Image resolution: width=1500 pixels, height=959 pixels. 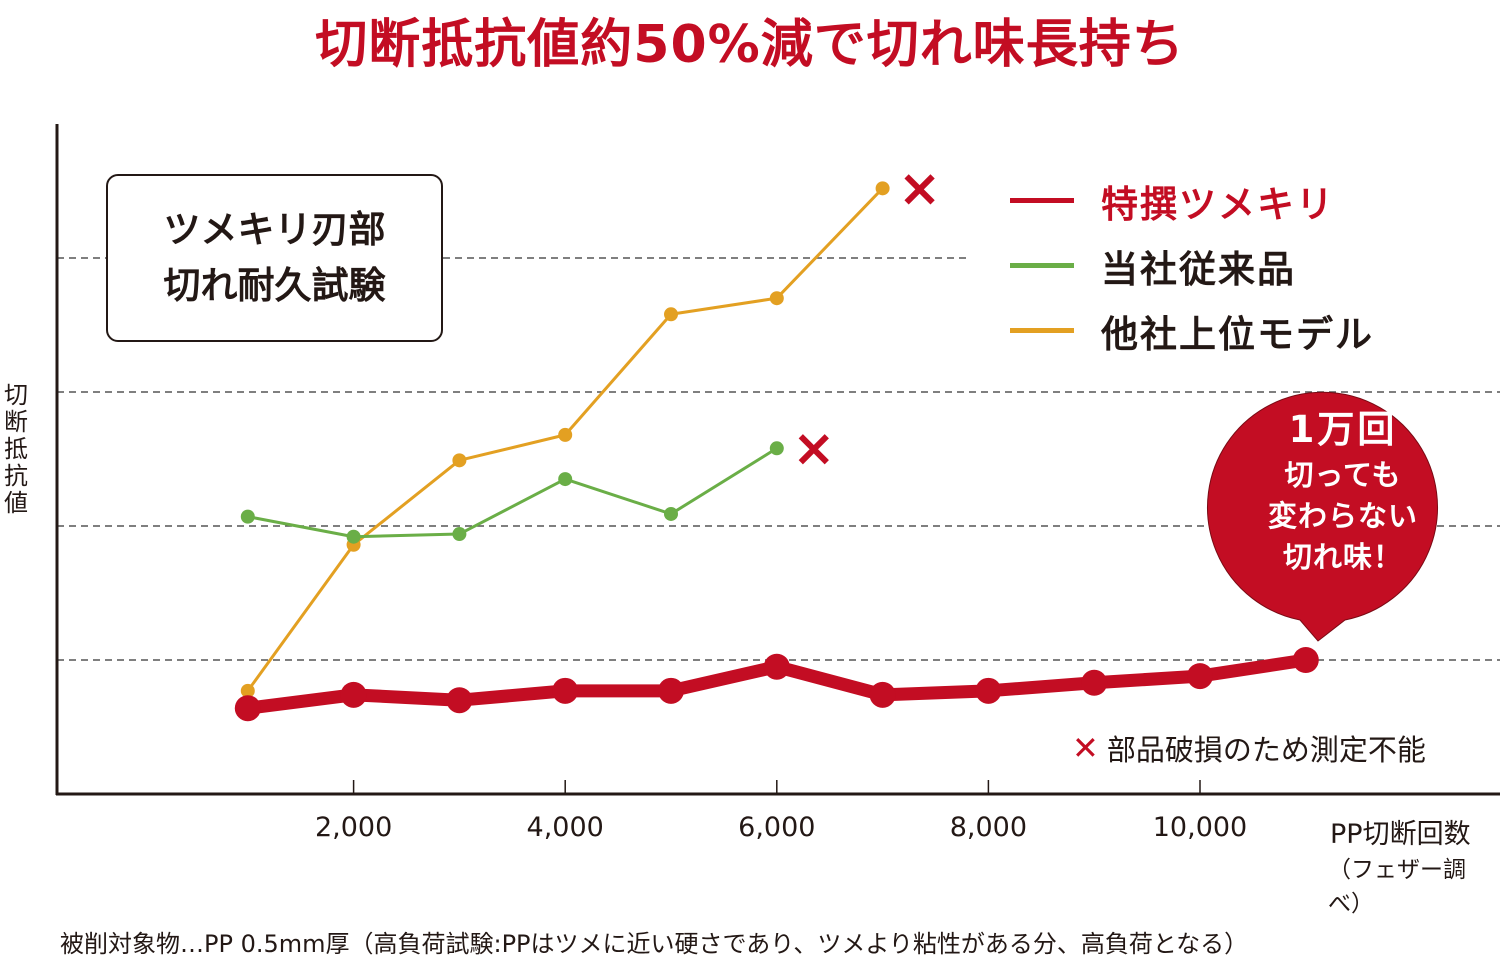 I want to click on cross-icon: ✕, so click(x=1085, y=748).